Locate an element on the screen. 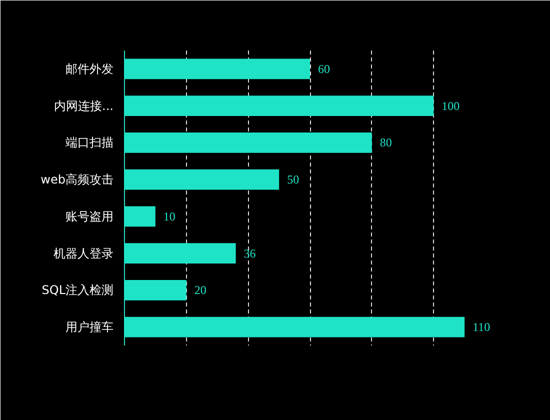 The height and width of the screenshot is (420, 550). data-label: 50 is located at coordinates (293, 179).